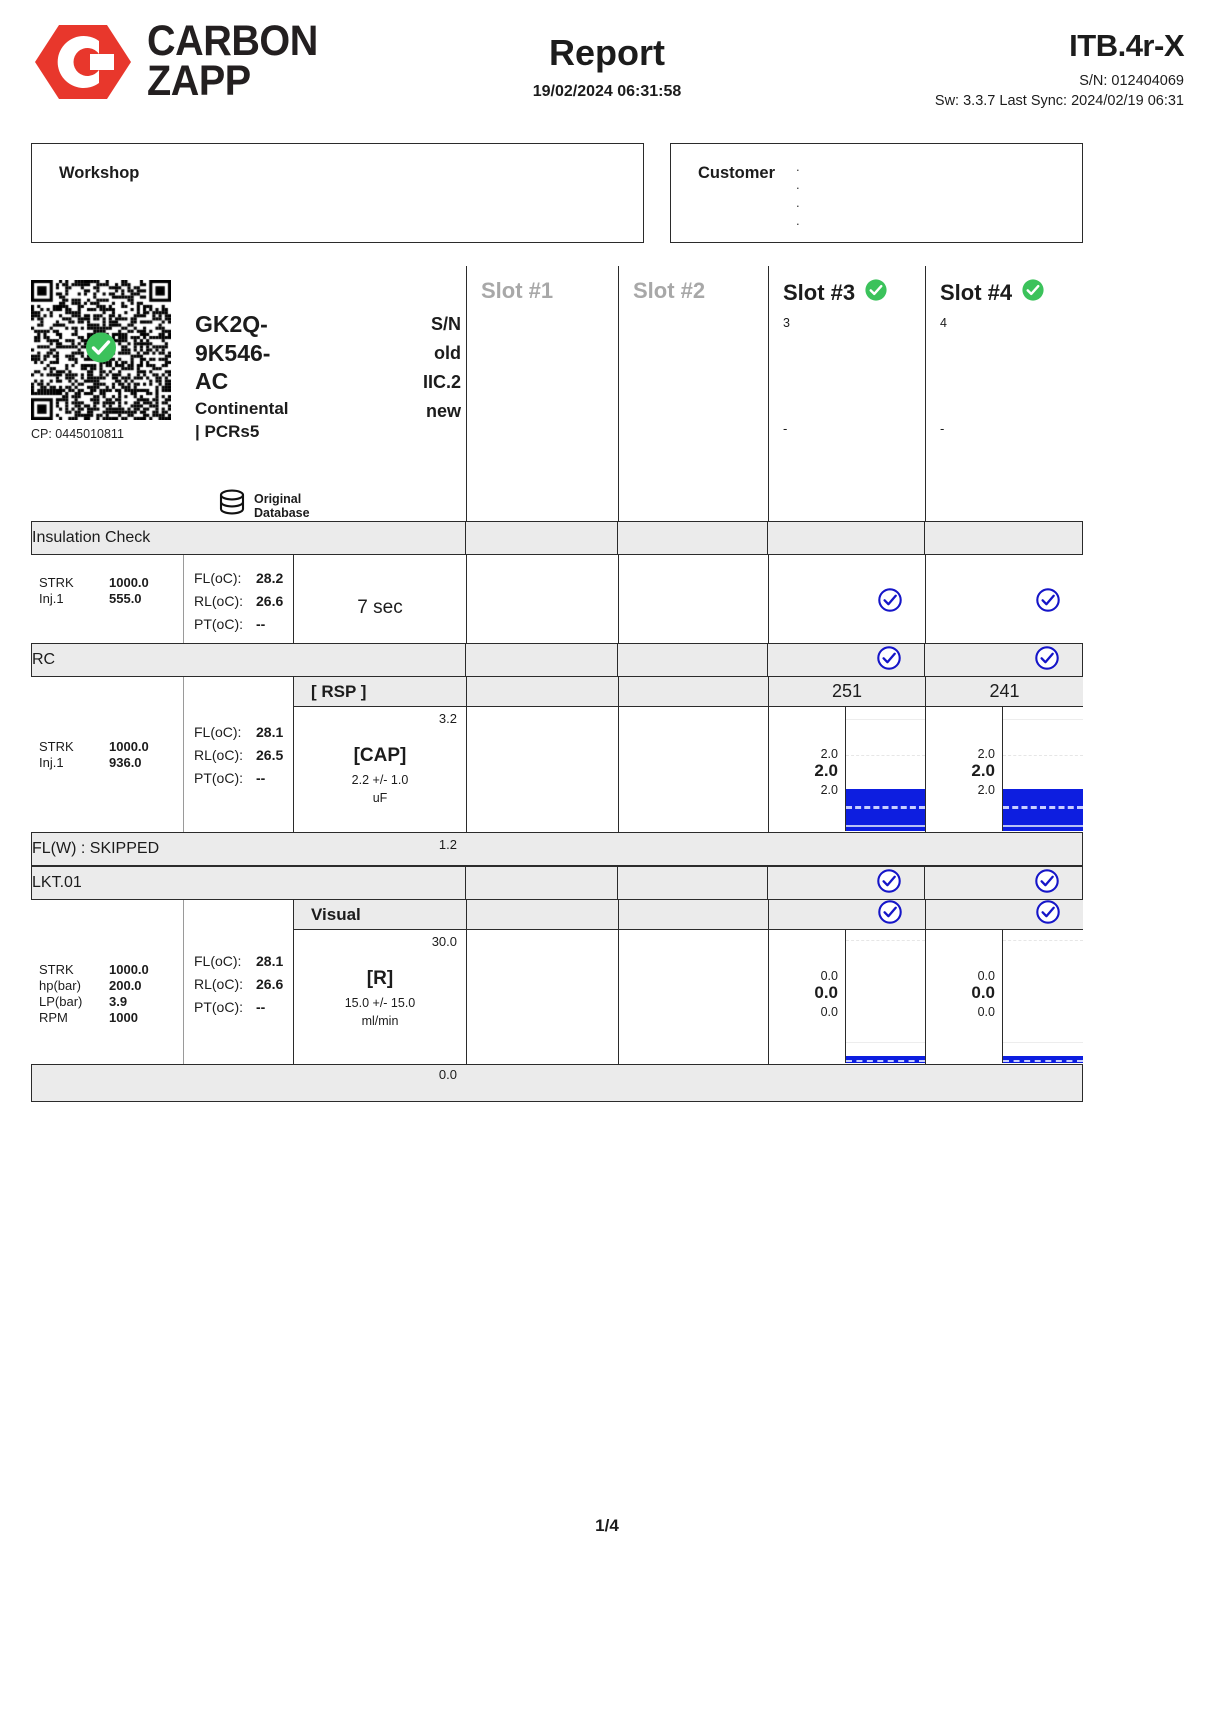  I want to click on lkt-slot1, so click(542, 982).